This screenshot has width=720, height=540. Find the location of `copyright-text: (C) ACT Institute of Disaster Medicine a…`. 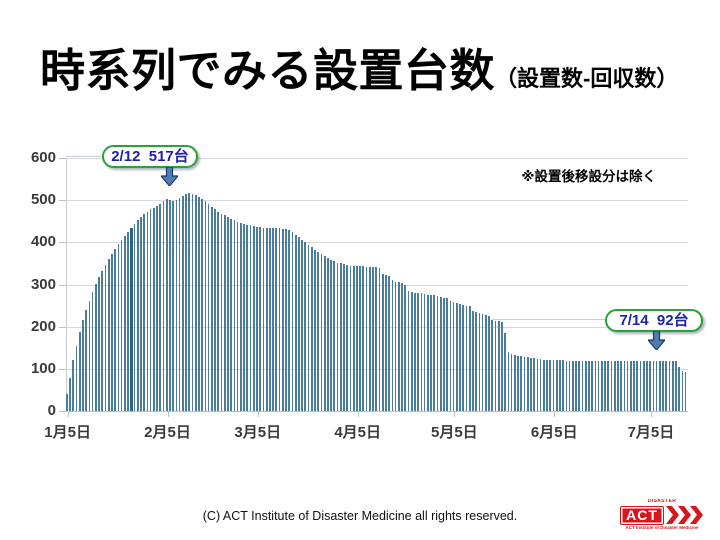

copyright-text: (C) ACT Institute of Disaster Medicine a… is located at coordinates (360, 516).